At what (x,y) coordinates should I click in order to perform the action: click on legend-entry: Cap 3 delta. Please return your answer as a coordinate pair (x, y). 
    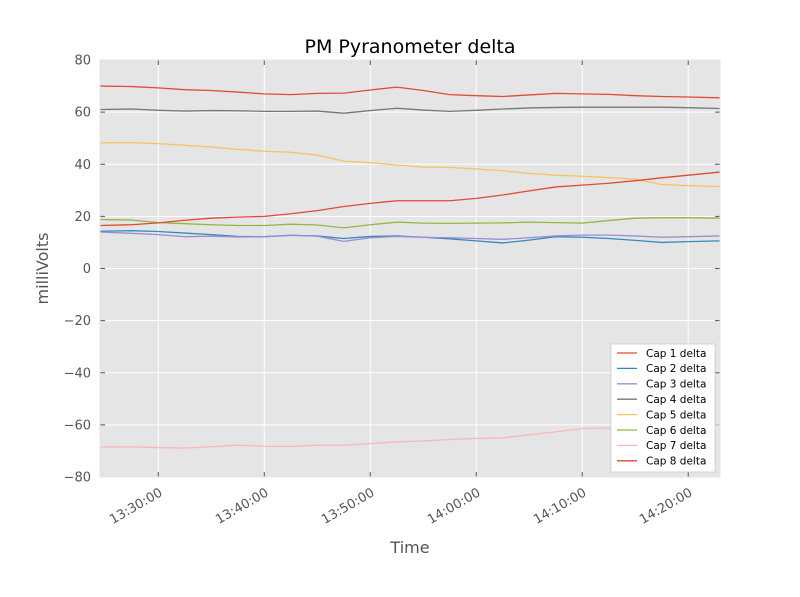
    Looking at the image, I should click on (676, 385).